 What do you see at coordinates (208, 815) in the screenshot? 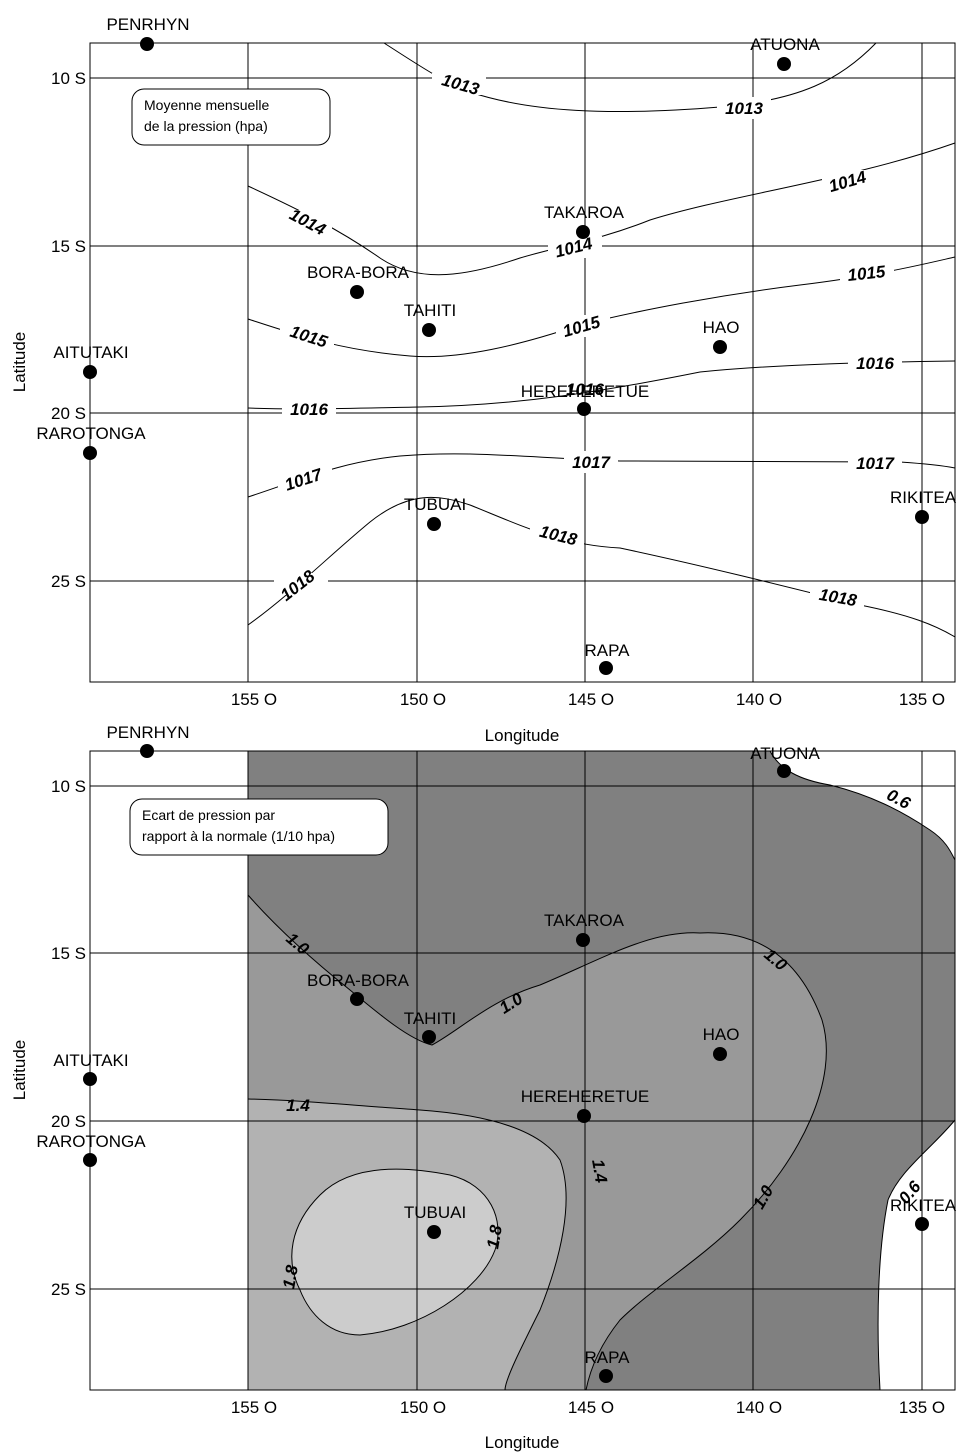
I see `legend-line-1: Ecart de pression par` at bounding box center [208, 815].